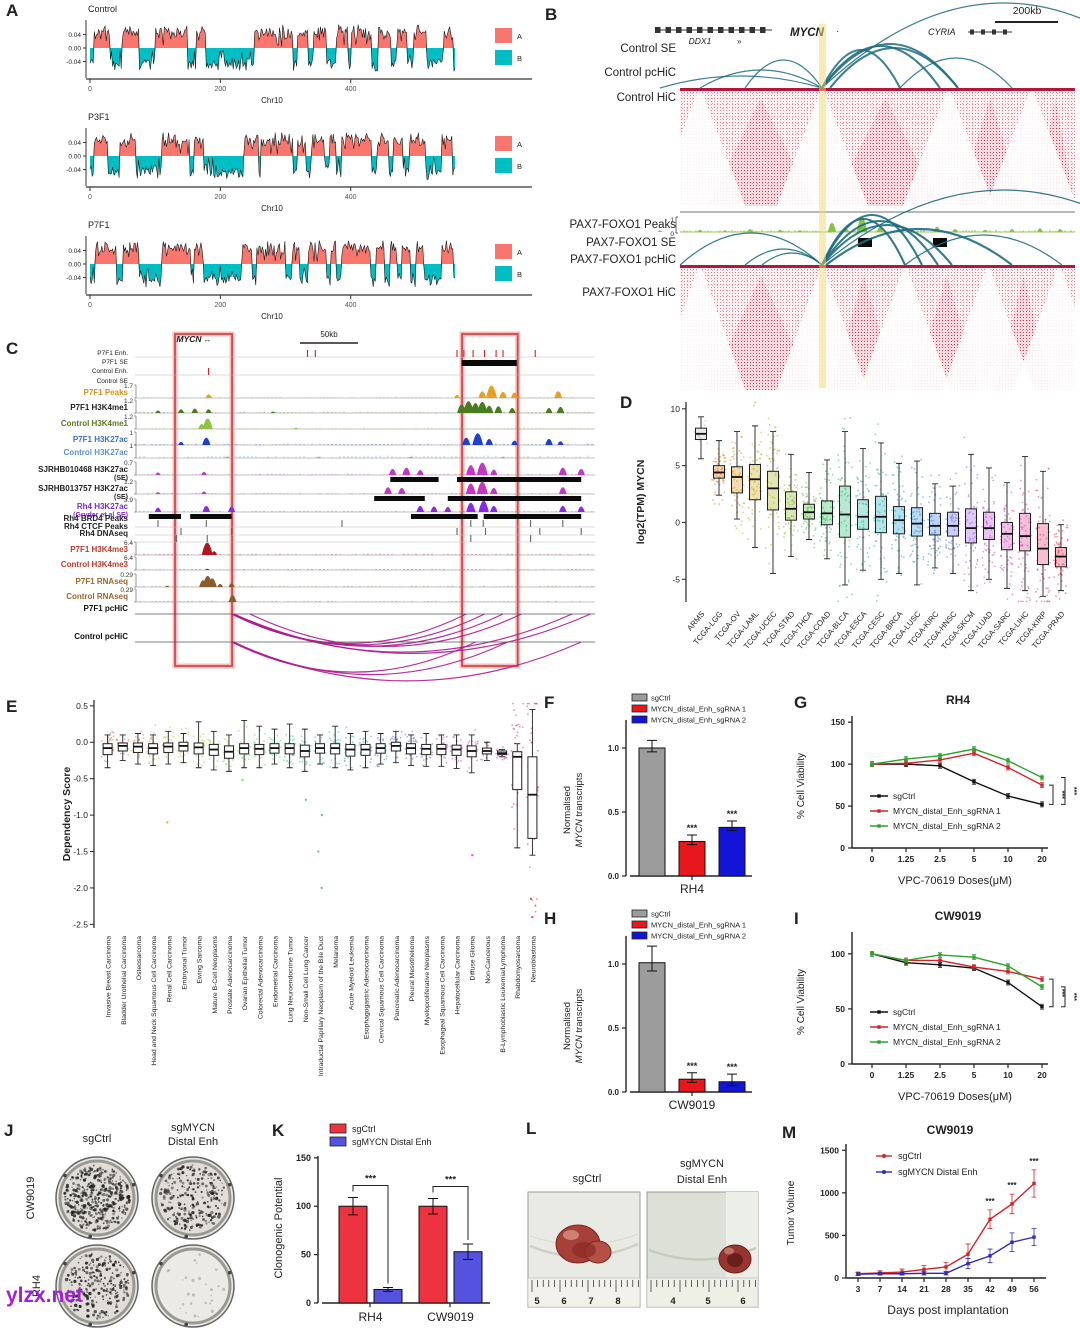 The height and width of the screenshot is (1330, 1080). I want to click on gene-ddx1-exon, so click(700, 30).